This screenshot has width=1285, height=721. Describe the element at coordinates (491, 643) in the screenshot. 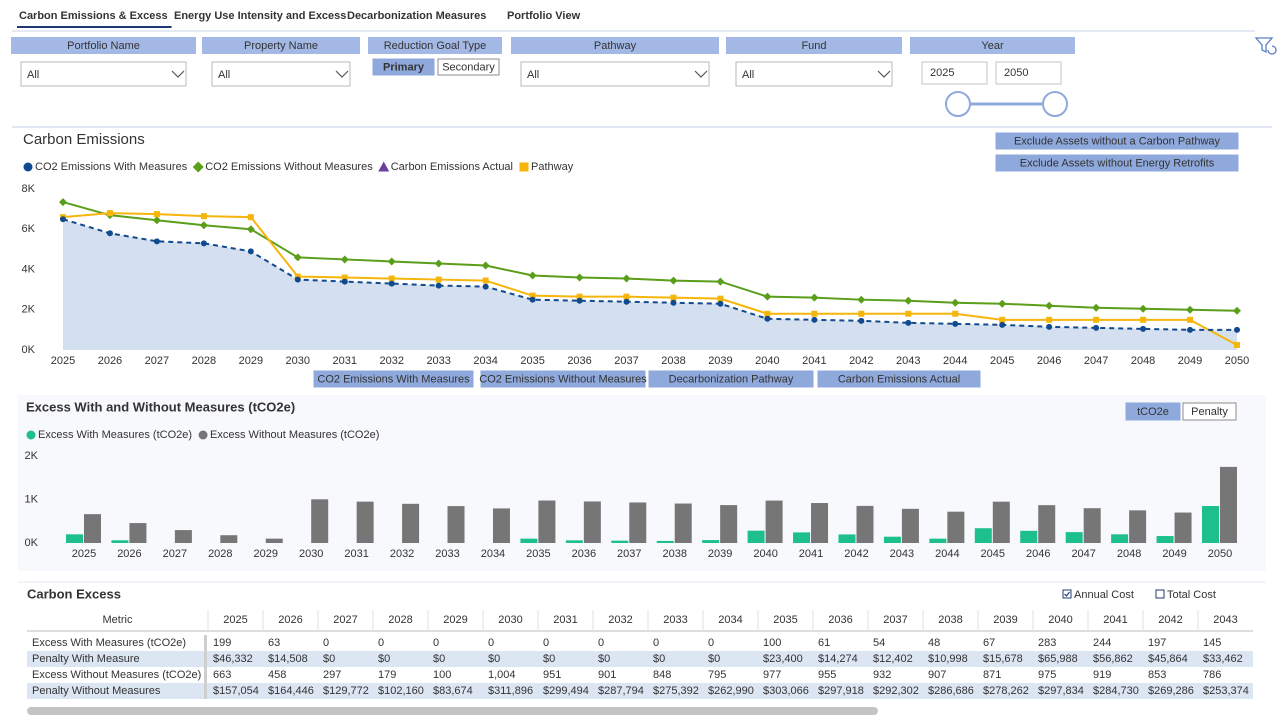

I see `table-cell: 0` at that location.